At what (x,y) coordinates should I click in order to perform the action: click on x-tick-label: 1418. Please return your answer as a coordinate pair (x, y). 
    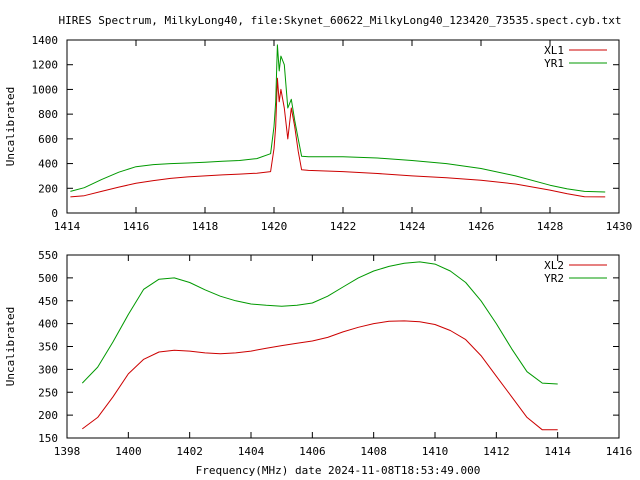
    Looking at the image, I should click on (205, 226).